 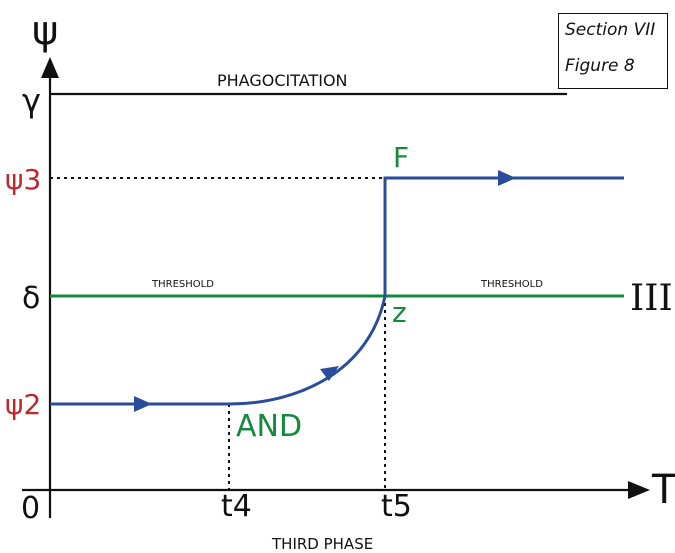 I want to click on x-tick-t4: t4, so click(x=236, y=506).